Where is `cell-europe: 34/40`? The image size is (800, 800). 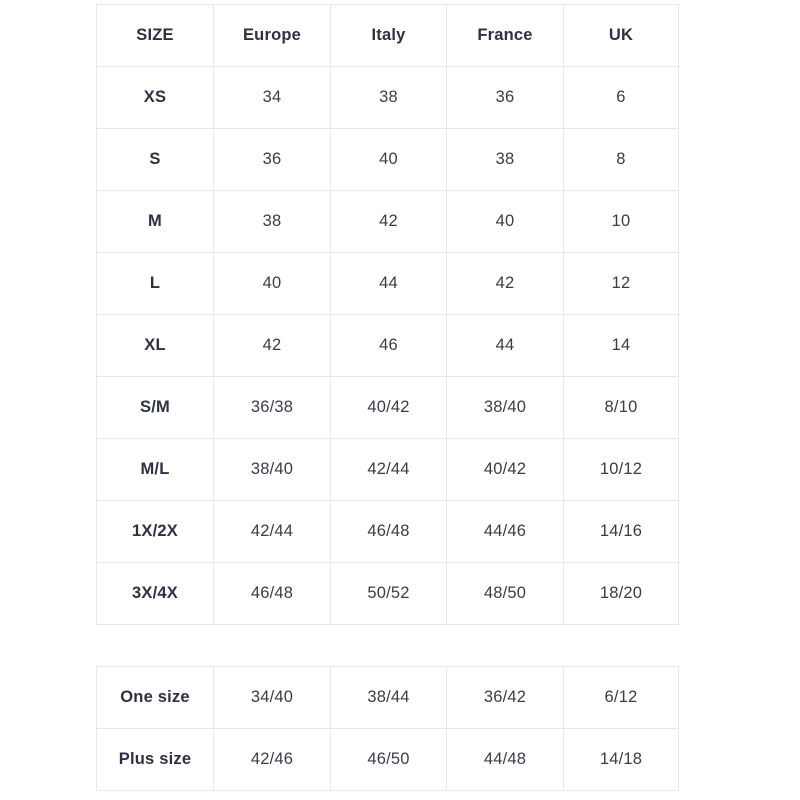 cell-europe: 34/40 is located at coordinates (272, 697).